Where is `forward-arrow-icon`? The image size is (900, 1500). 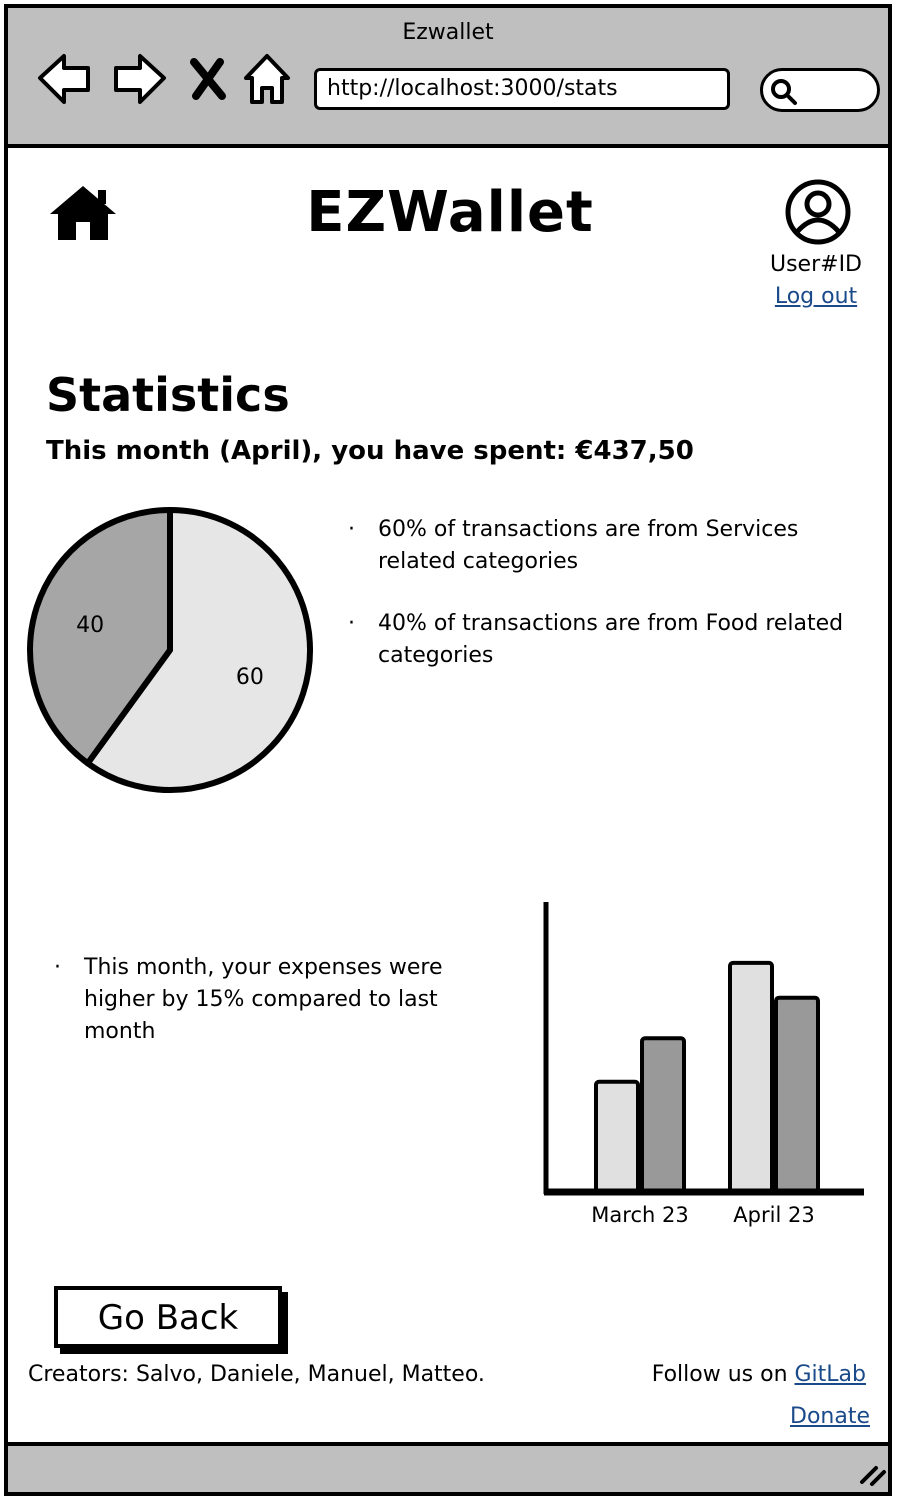 forward-arrow-icon is located at coordinates (139, 79).